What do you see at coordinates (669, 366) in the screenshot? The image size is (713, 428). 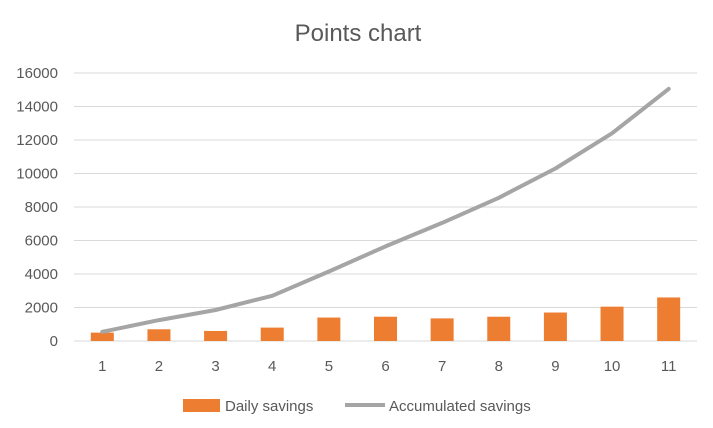 I see `x-tick-label: 11` at bounding box center [669, 366].